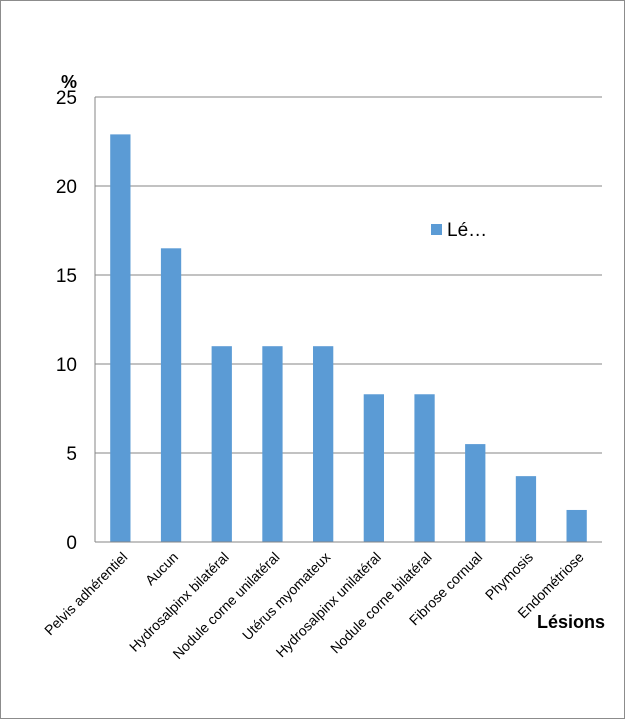 This screenshot has width=625, height=719. I want to click on y-tick-label: 5, so click(71, 454).